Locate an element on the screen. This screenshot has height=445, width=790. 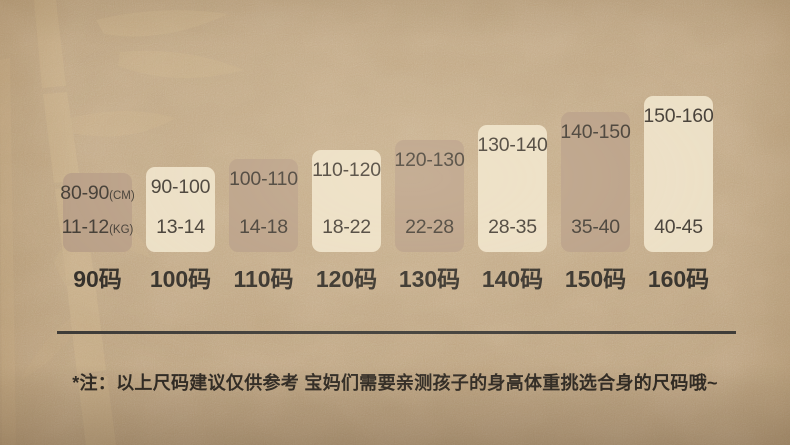
weight-range-label: 40-45 is located at coordinates (678, 227).